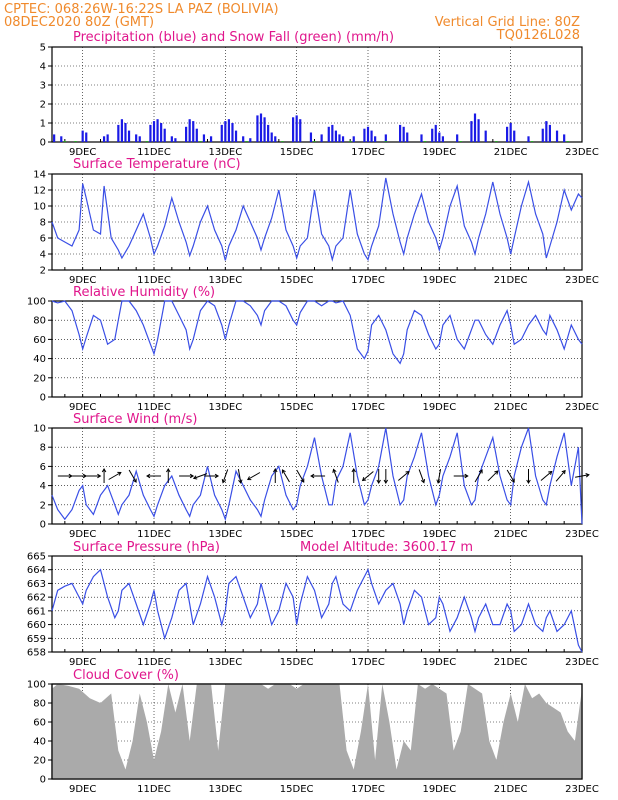 Image resolution: width=618 pixels, height=800 pixels. I want to click on rh-xtick-label: 17DEC, so click(368, 407).